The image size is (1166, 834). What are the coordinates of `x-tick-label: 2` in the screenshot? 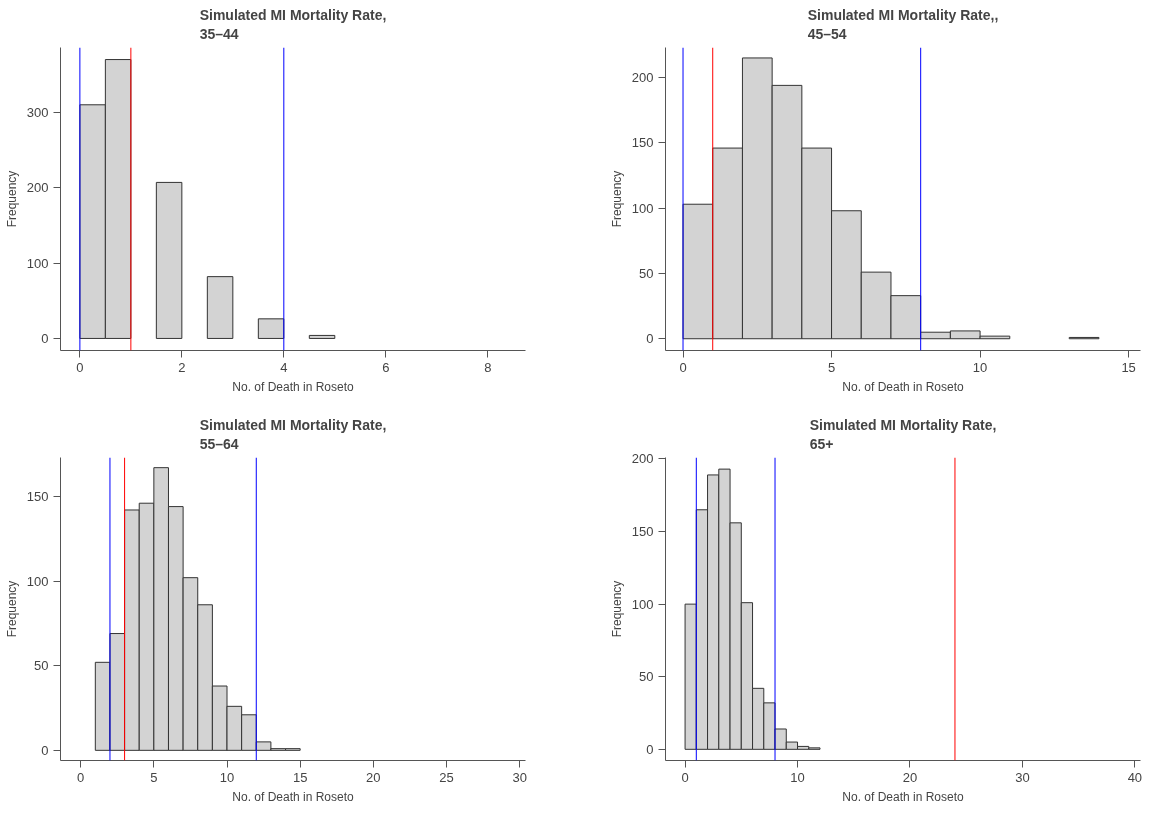 It's located at (182, 367).